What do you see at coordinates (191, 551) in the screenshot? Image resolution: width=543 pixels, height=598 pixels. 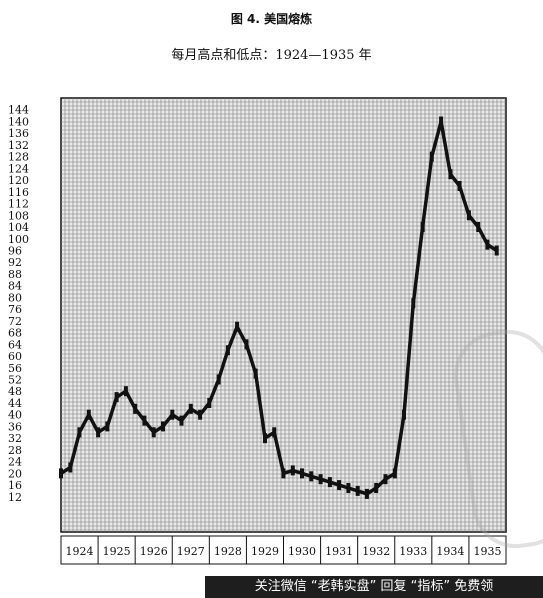 I see `x-tick-label: 1927` at bounding box center [191, 551].